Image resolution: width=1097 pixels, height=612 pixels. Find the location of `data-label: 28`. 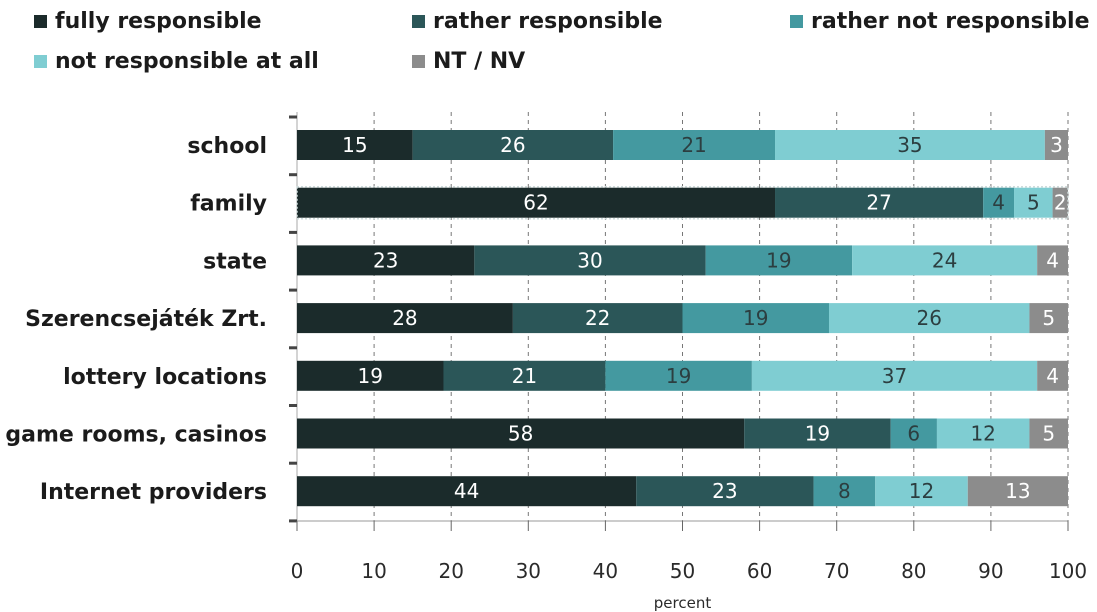

data-label: 28 is located at coordinates (404, 318).